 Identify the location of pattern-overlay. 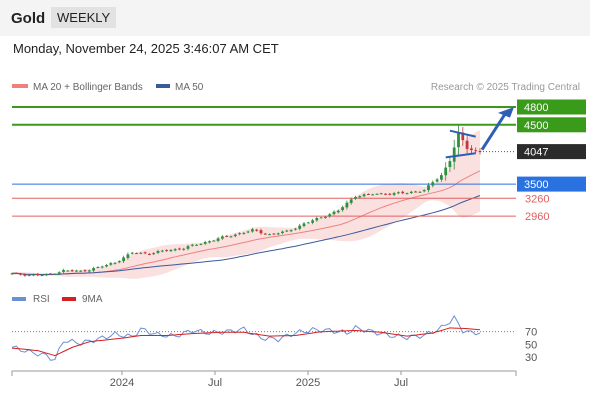
(479, 133).